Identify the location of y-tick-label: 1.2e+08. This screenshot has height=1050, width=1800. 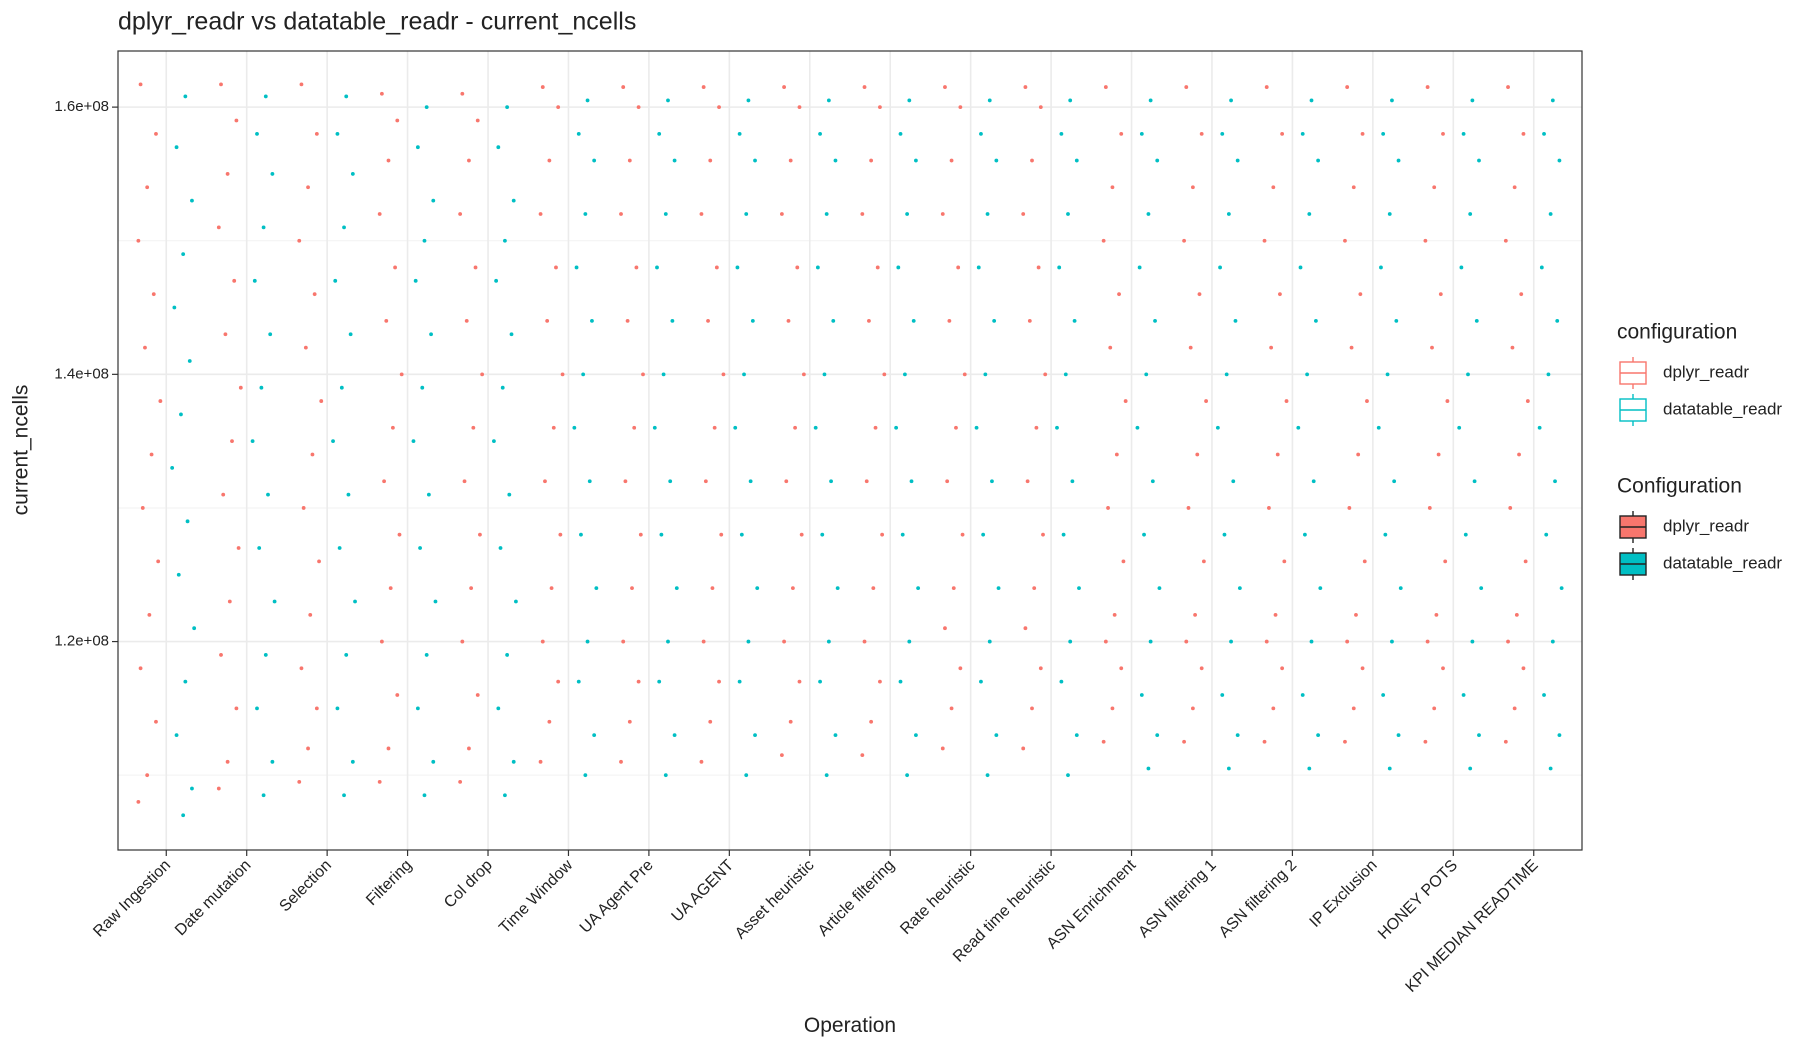
(81, 641).